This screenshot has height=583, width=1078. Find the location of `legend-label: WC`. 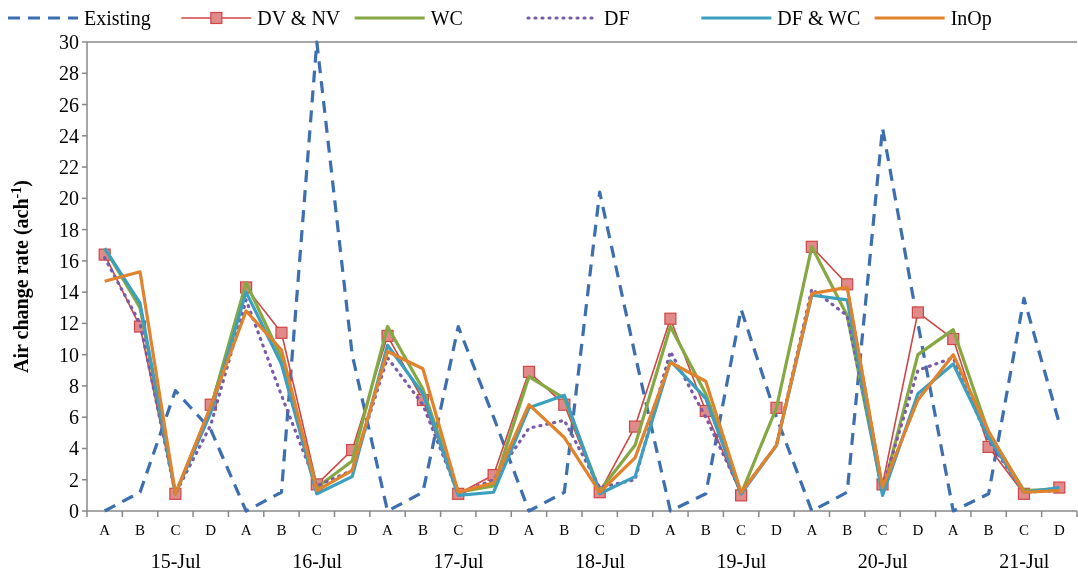

legend-label: WC is located at coordinates (446, 18).